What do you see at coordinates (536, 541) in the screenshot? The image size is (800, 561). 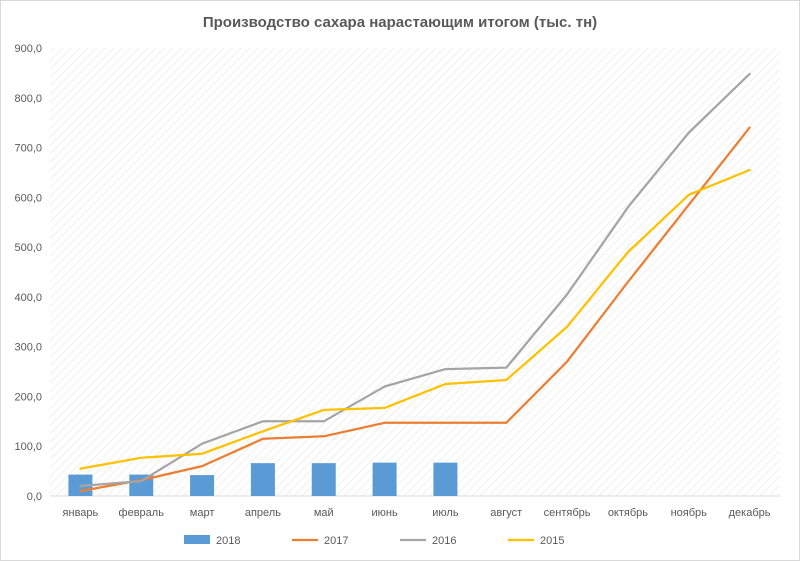 I see `legend-item-2015: 2015` at bounding box center [536, 541].